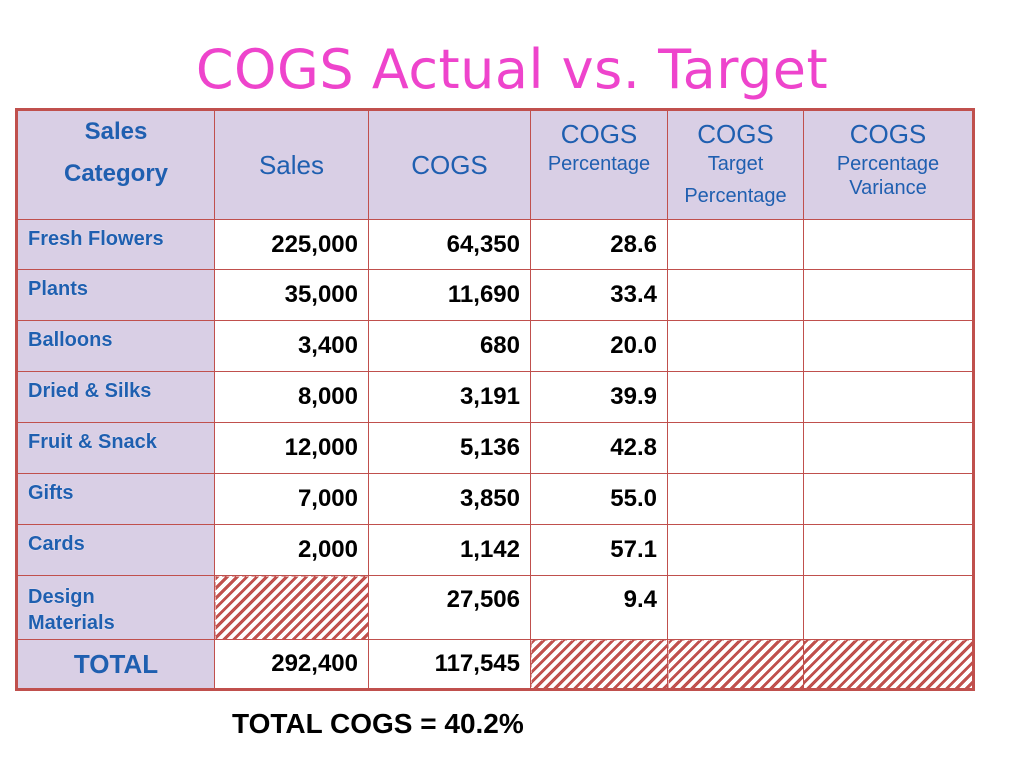  I want to click on row-cogs-percentage: 33.4, so click(599, 295).